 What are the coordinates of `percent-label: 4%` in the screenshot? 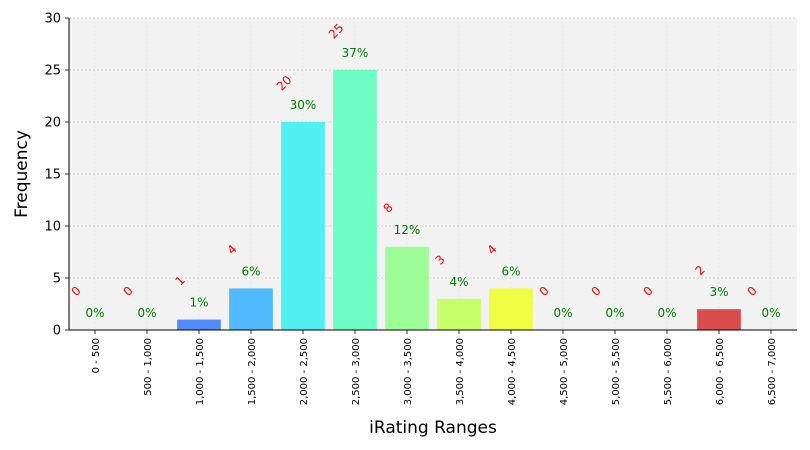 It's located at (458, 282).